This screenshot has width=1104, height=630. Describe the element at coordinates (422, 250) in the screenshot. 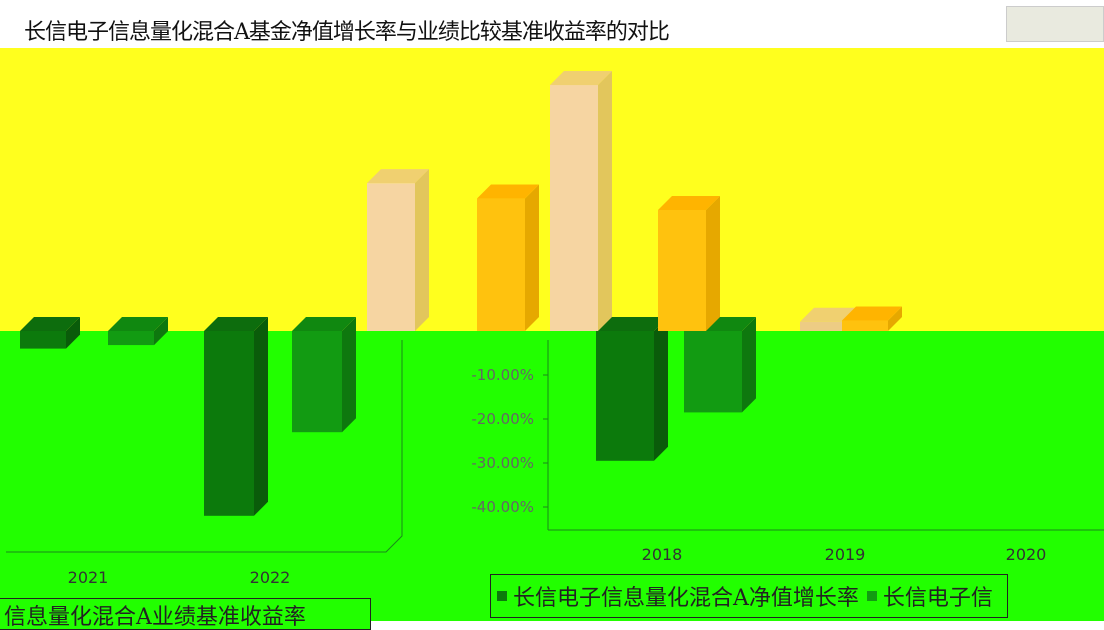

I see `bar-series1-2017-side` at that location.